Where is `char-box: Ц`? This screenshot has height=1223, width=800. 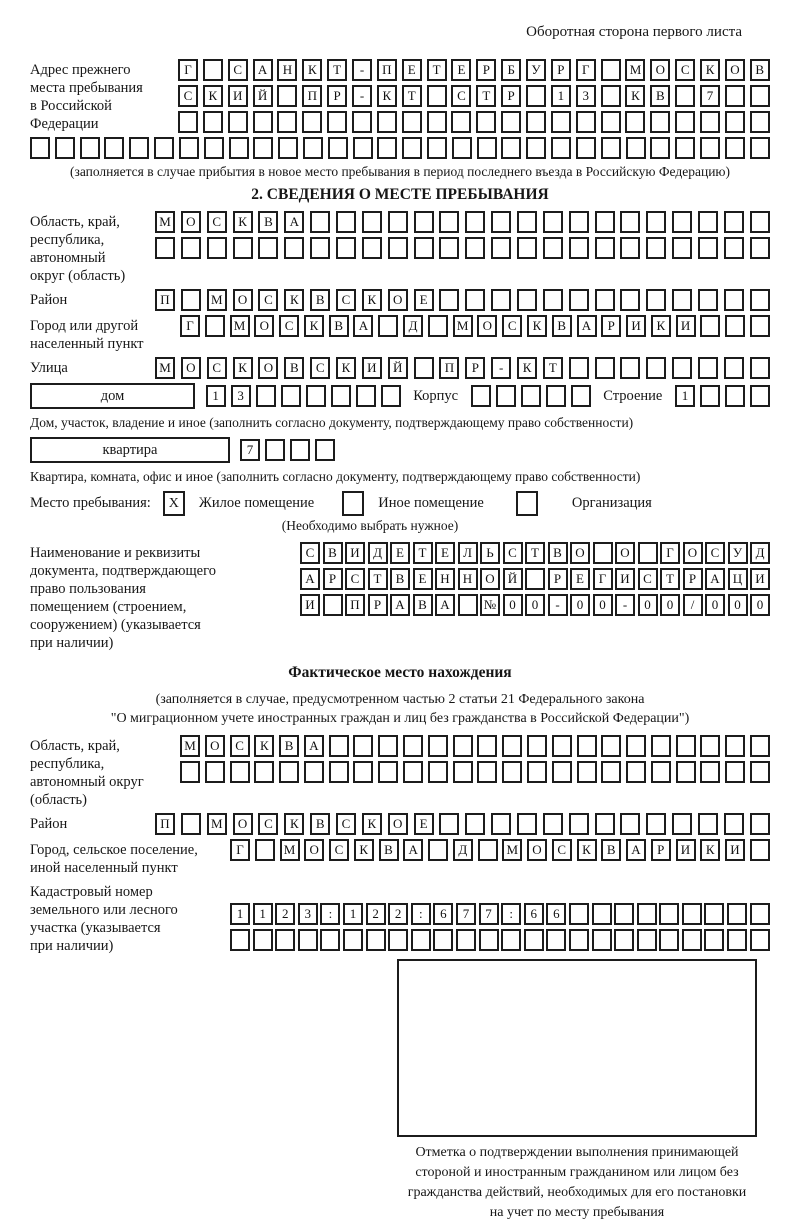 char-box: Ц is located at coordinates (737, 579).